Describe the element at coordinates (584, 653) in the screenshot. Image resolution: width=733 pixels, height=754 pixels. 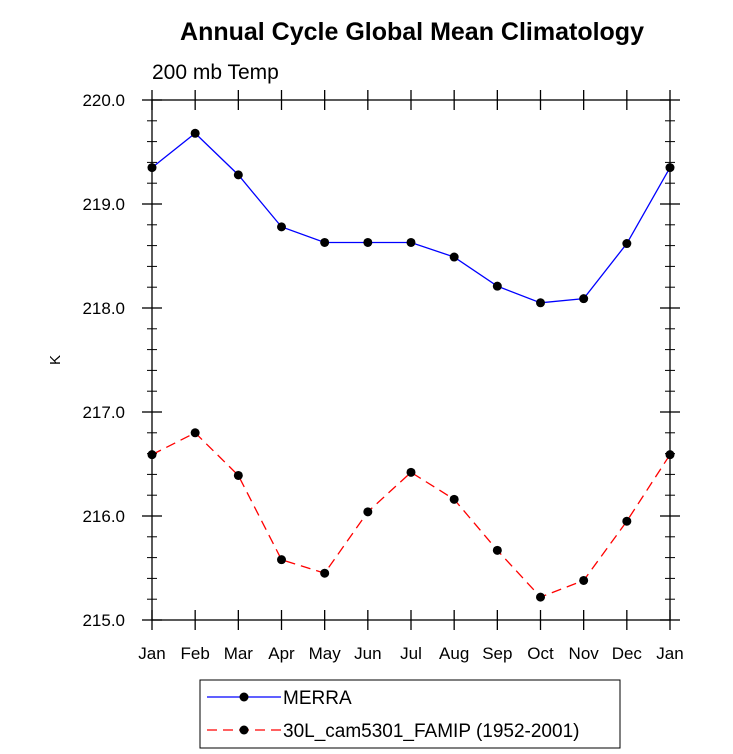
I see `x-tick-label: Nov` at that location.